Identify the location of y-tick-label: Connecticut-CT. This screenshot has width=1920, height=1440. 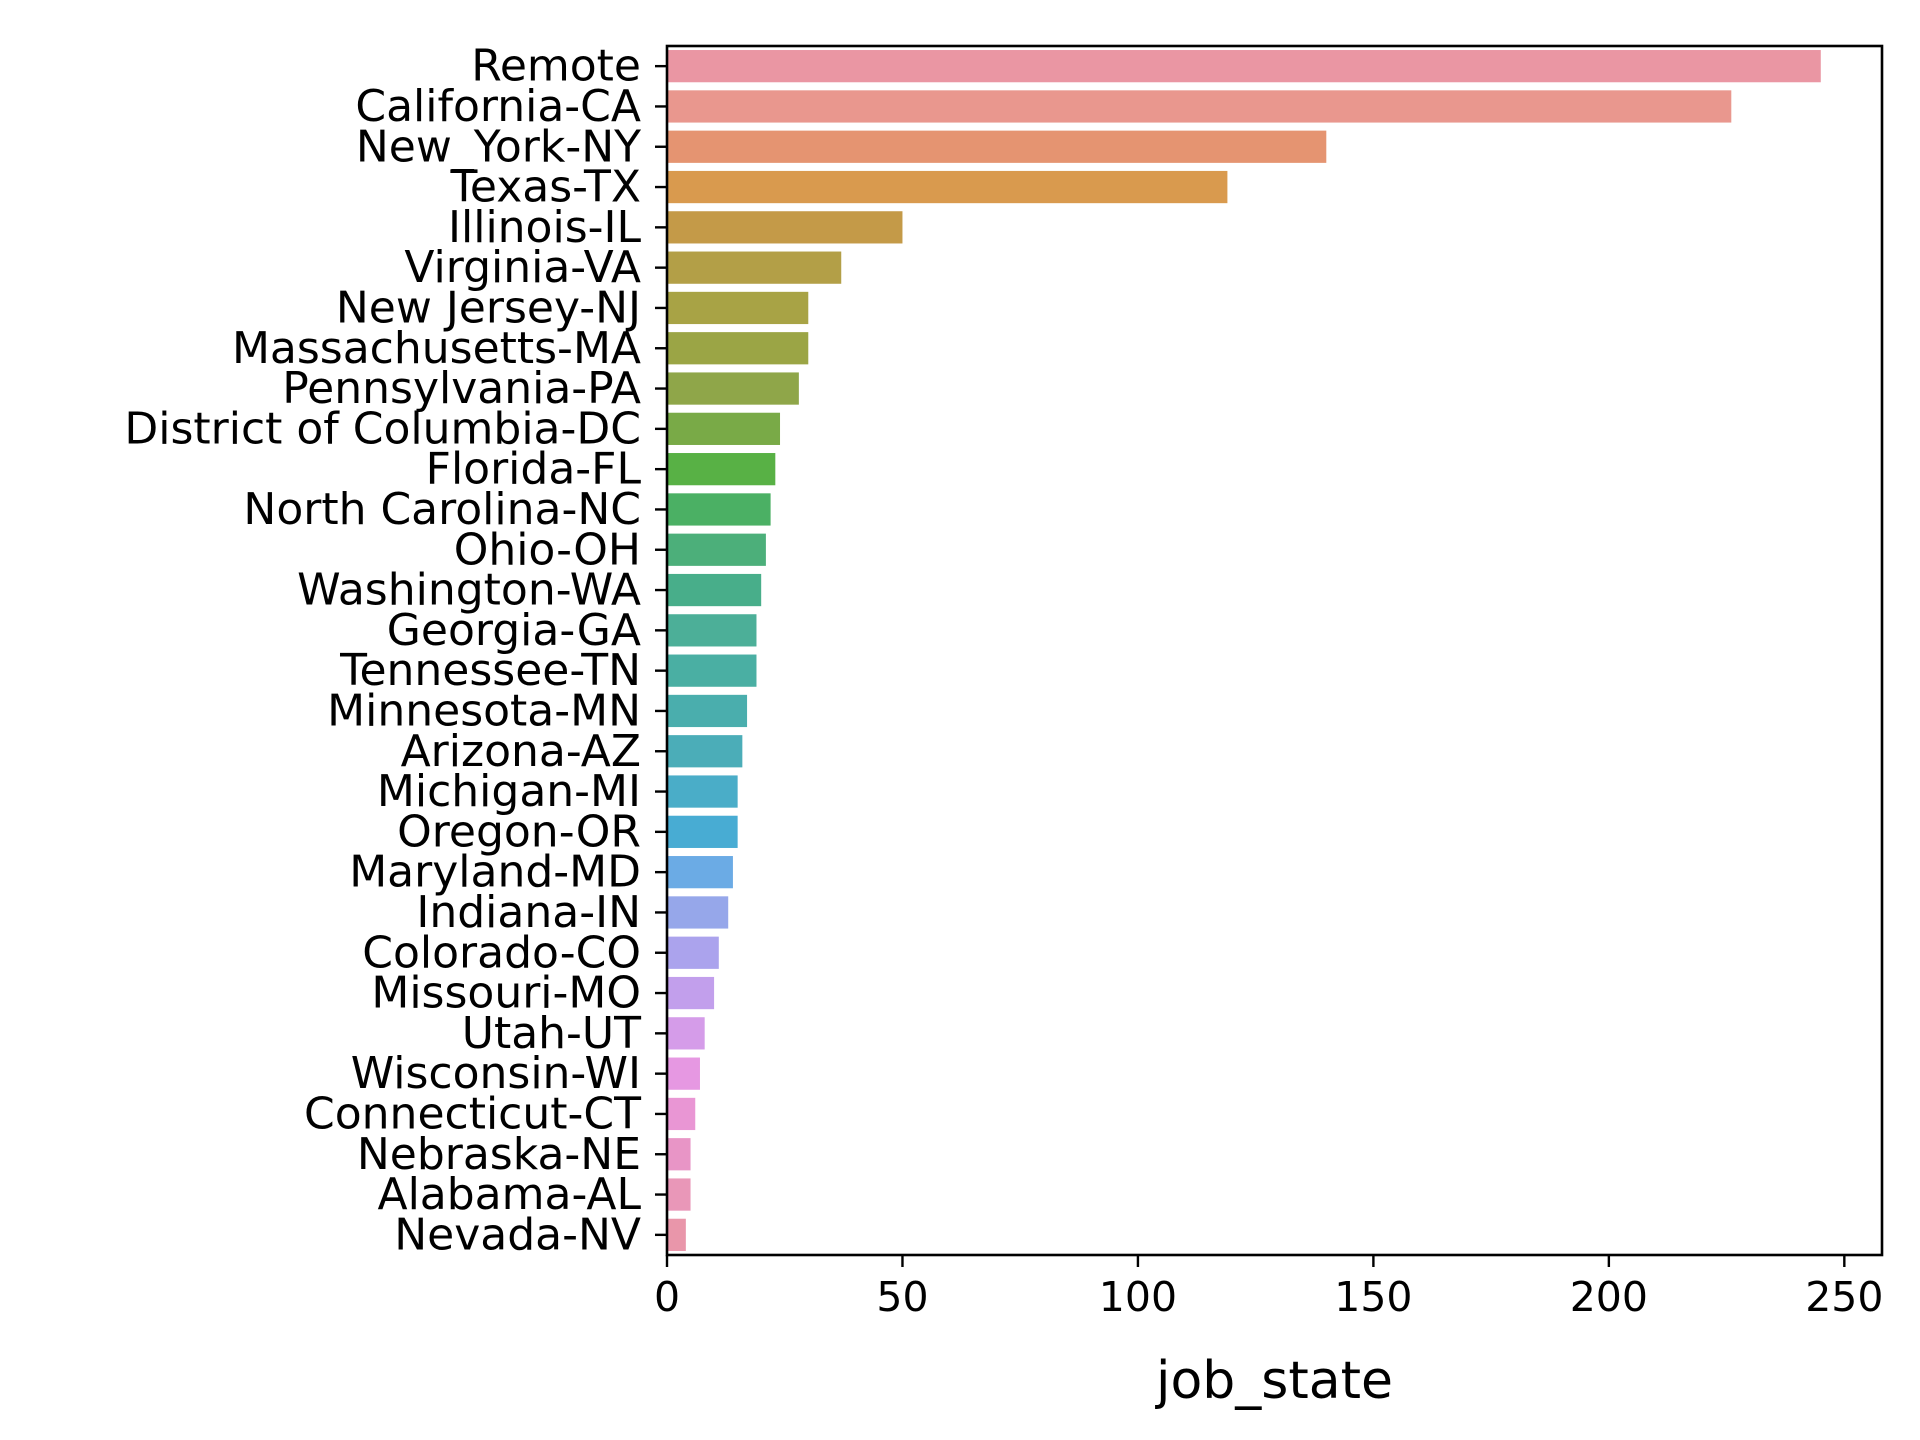
(472, 1113).